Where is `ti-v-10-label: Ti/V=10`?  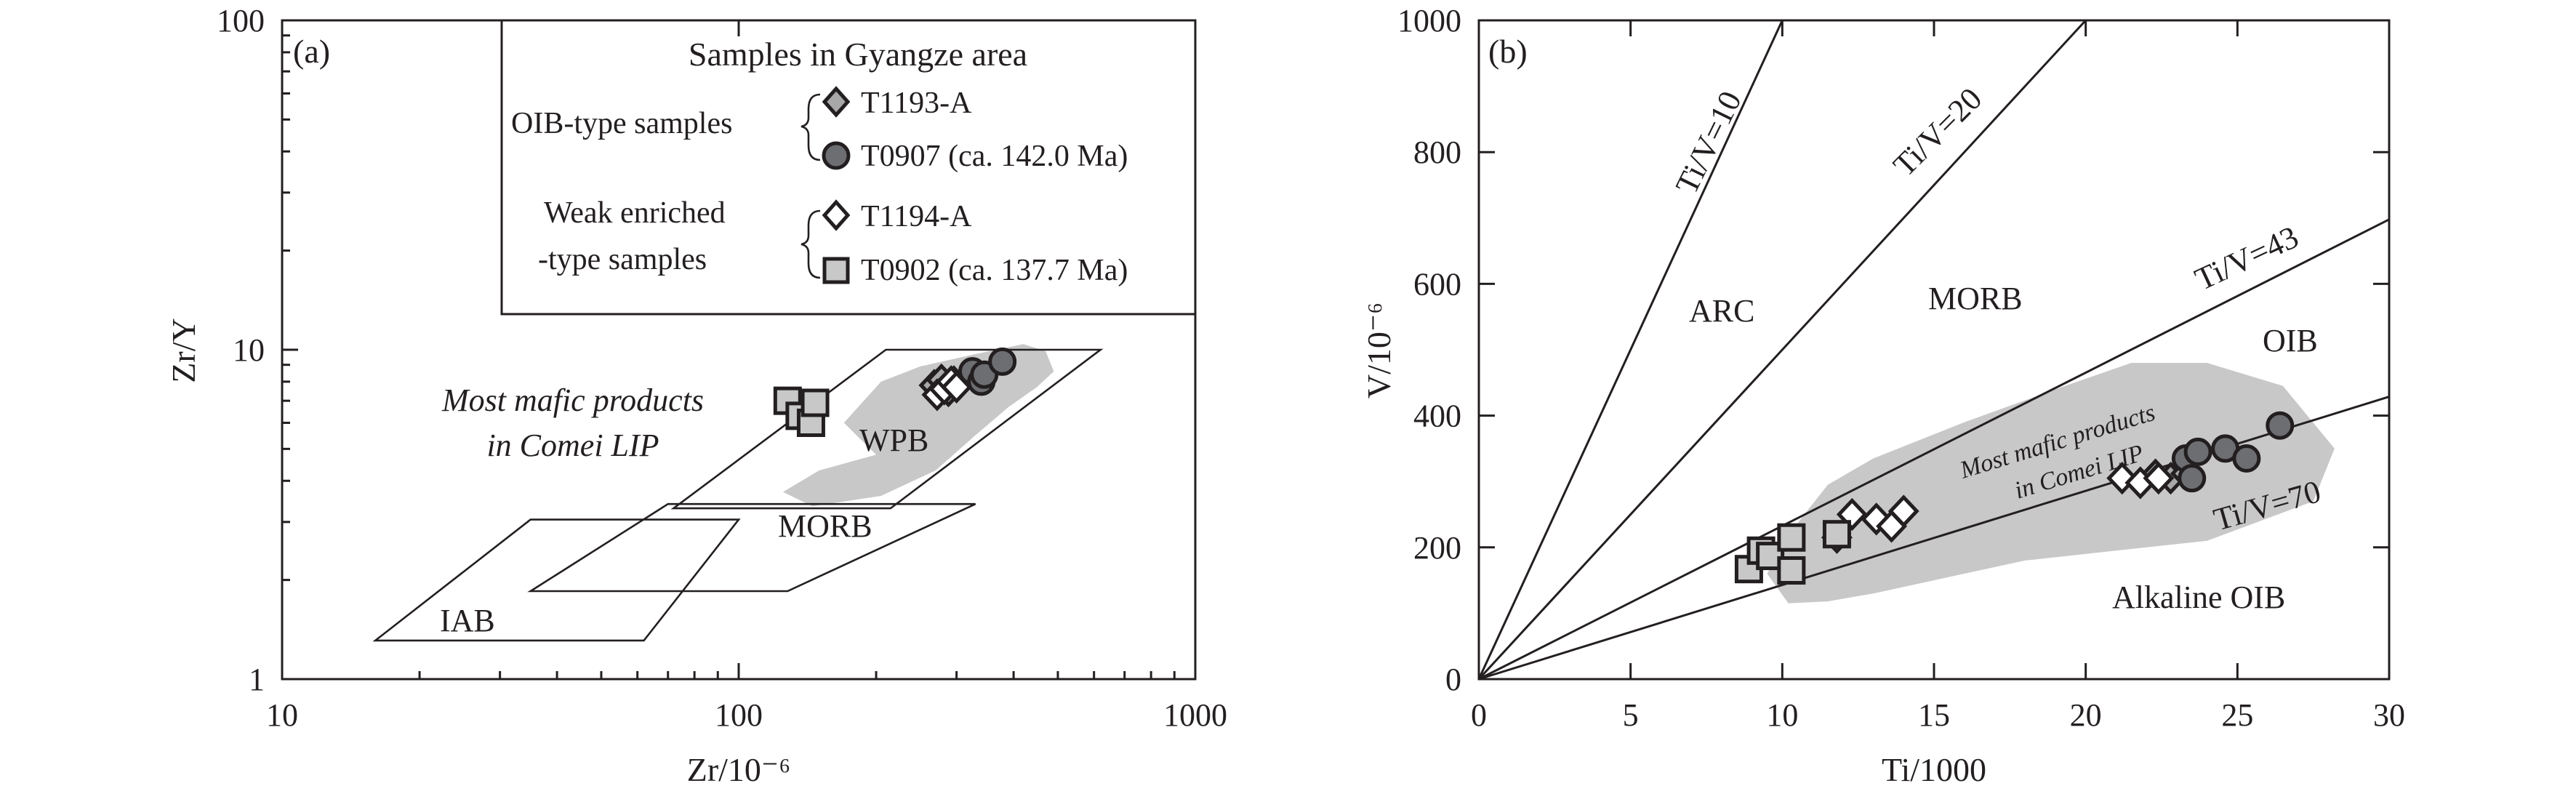
ti-v-10-label: Ti/V=10 is located at coordinates (1709, 143).